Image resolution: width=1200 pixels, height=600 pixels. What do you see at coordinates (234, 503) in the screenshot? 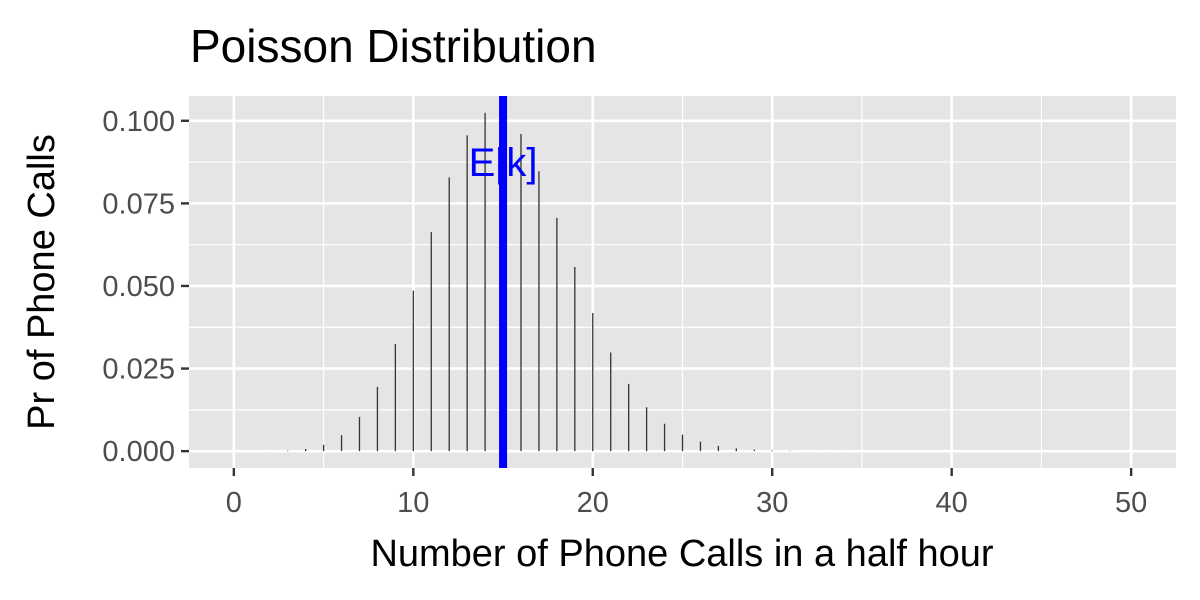
I see `x-tick-label: 0` at bounding box center [234, 503].